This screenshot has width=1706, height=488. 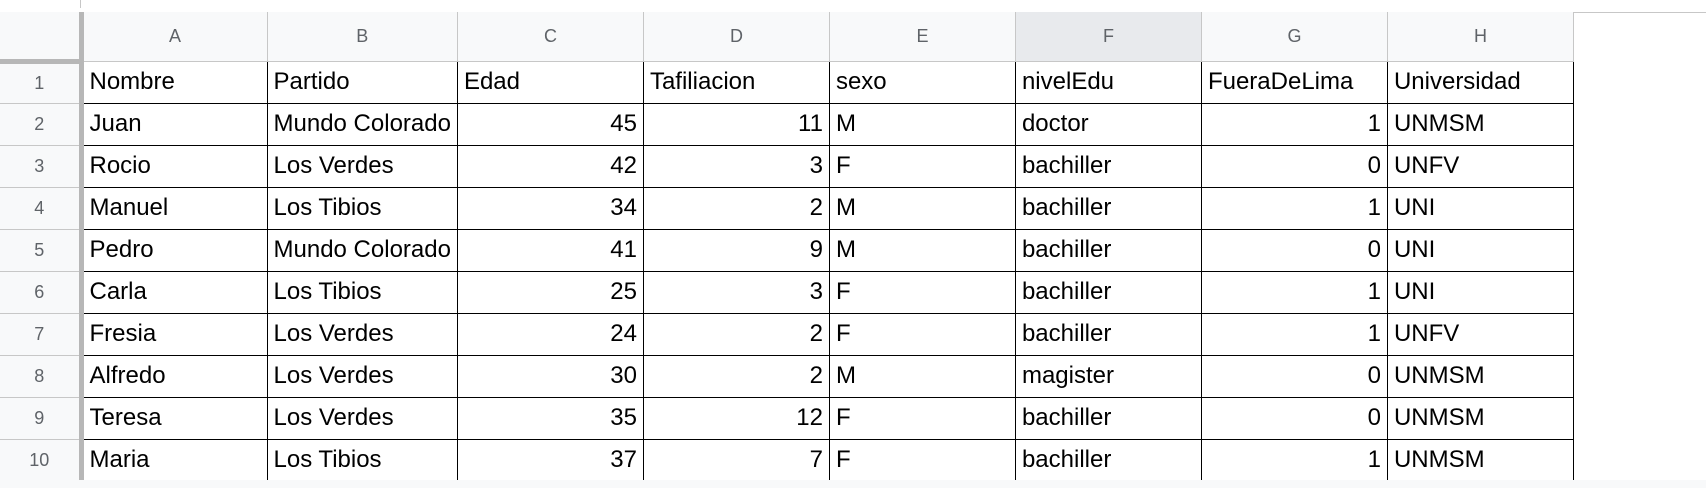 What do you see at coordinates (550, 37) in the screenshot?
I see `column-header-c: C` at bounding box center [550, 37].